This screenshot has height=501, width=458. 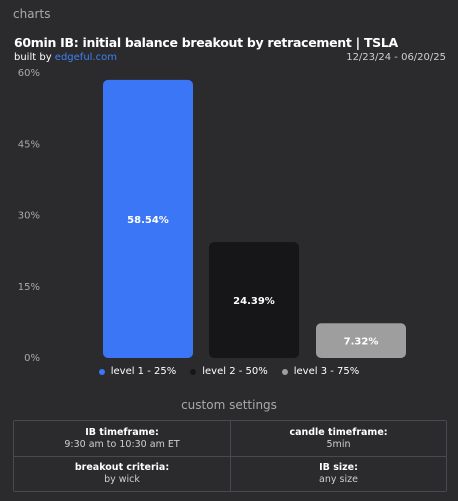 What do you see at coordinates (143, 371) in the screenshot?
I see `legend-label-level-1: level 1 - 25%` at bounding box center [143, 371].